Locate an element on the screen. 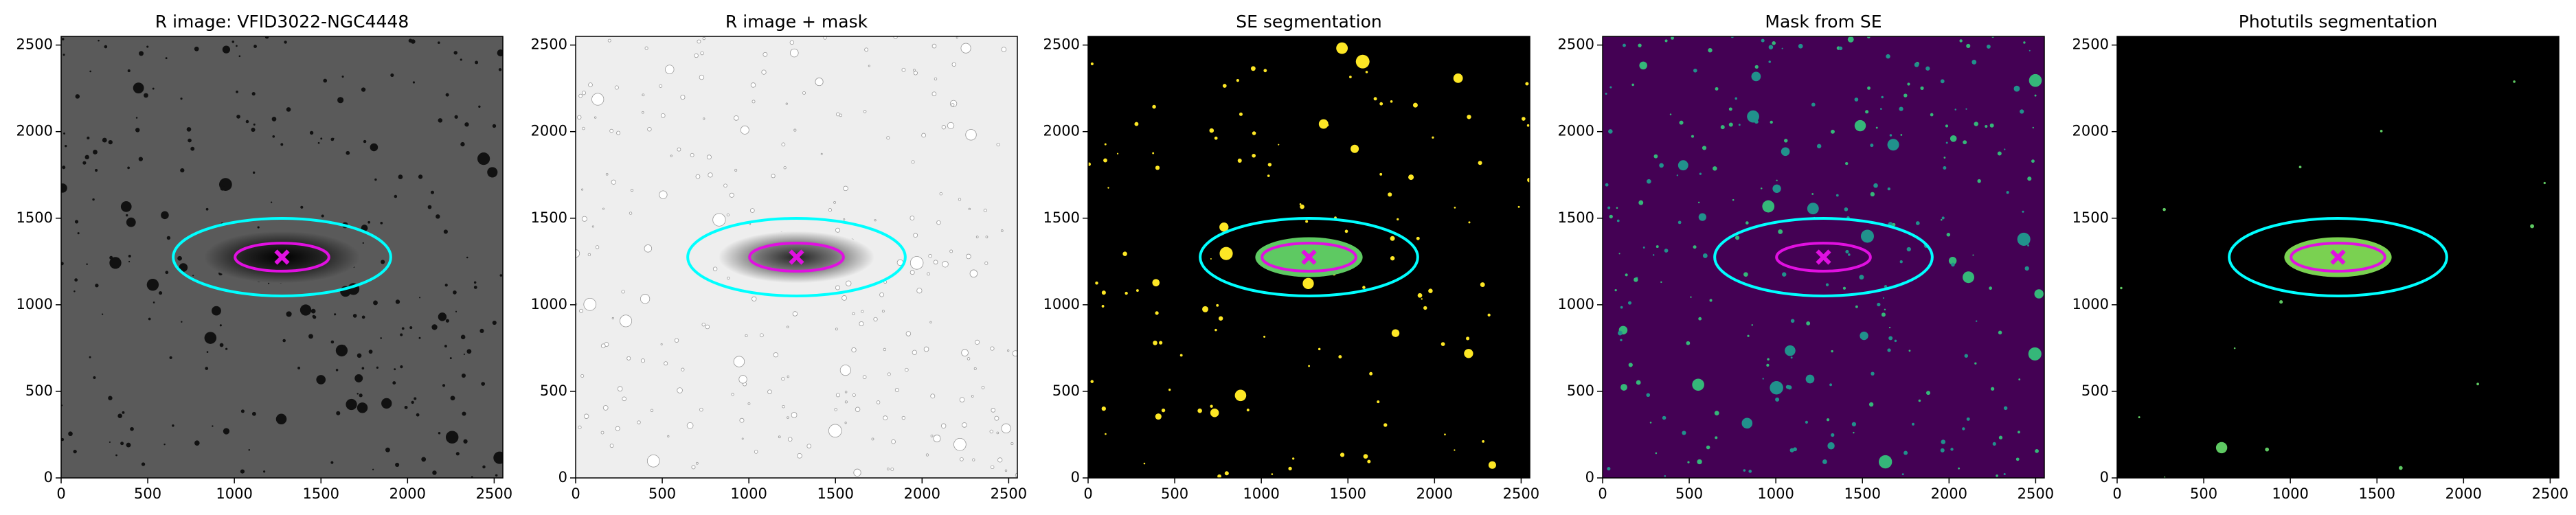  panel-title: SE segmentation is located at coordinates (1308, 22).